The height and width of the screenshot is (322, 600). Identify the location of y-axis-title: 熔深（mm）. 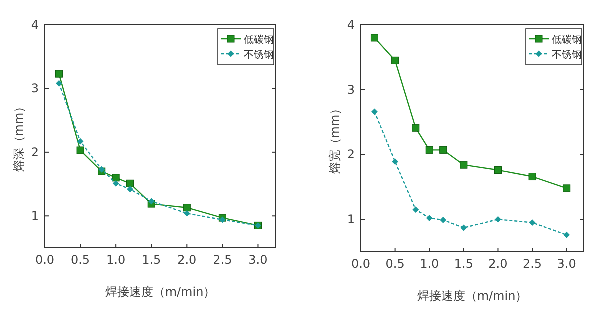
(19, 136).